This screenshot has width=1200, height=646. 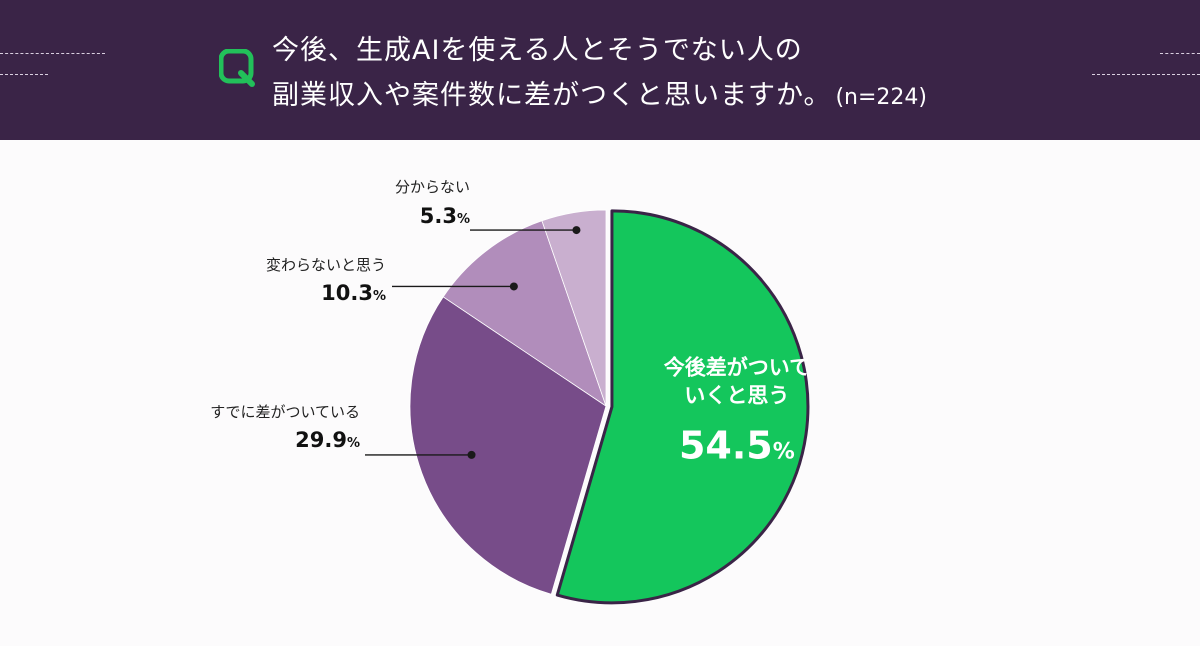 What do you see at coordinates (327, 440) in the screenshot?
I see `slice-value-label: 29.9%` at bounding box center [327, 440].